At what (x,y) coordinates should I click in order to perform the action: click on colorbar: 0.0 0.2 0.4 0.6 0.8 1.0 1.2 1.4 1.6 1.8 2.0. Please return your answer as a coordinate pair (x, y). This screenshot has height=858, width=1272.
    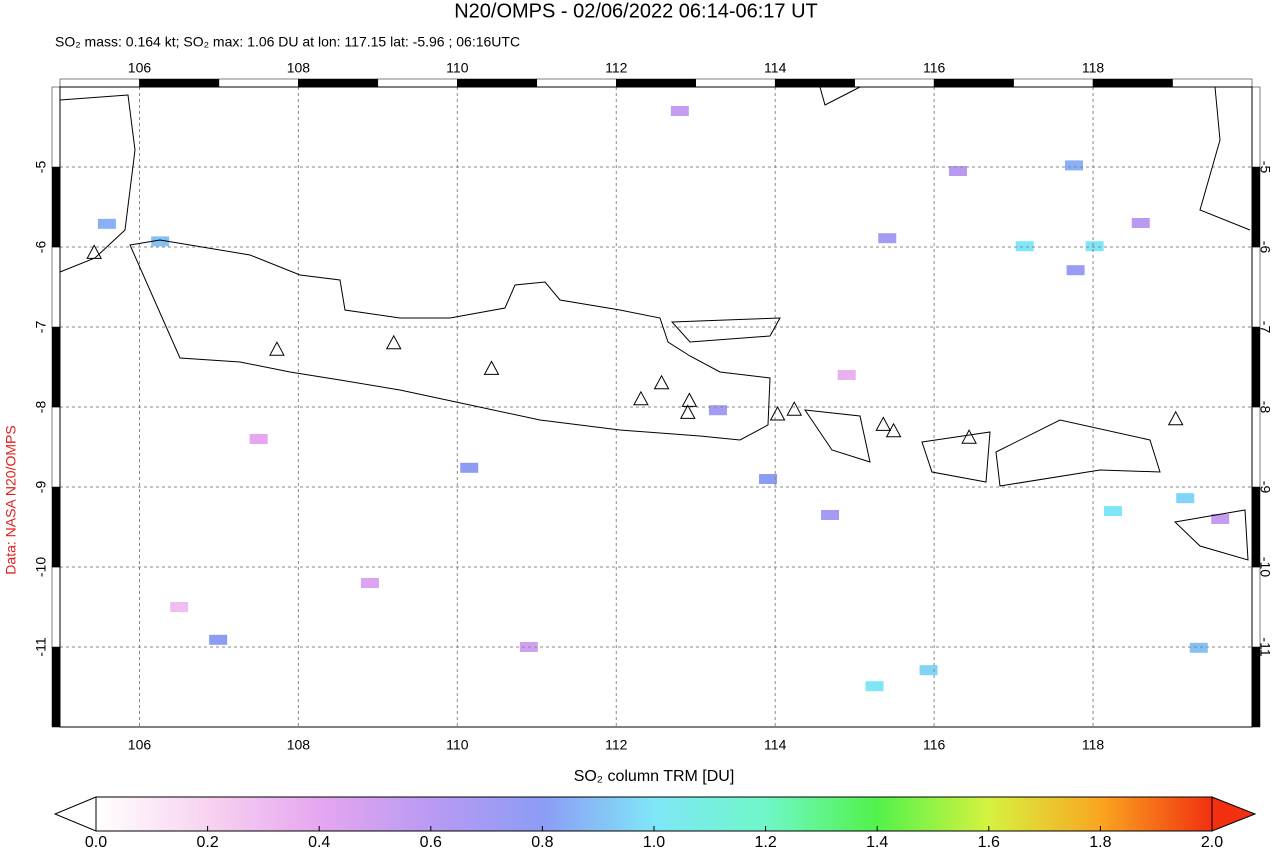
    Looking at the image, I should click on (655, 823).